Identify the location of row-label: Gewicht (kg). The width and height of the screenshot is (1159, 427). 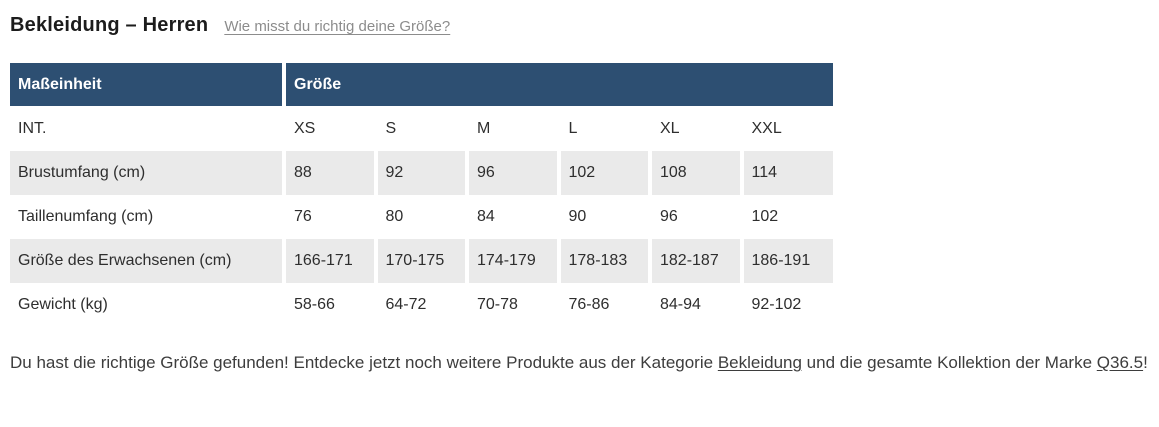
(63, 304).